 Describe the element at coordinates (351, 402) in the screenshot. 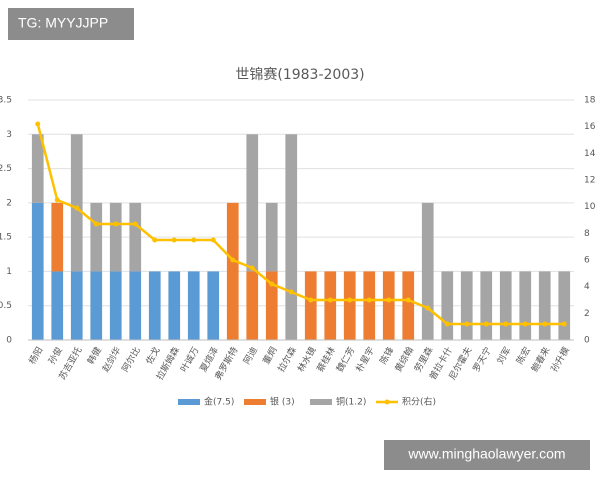

I see `legend-label: 铜(1.2)` at that location.